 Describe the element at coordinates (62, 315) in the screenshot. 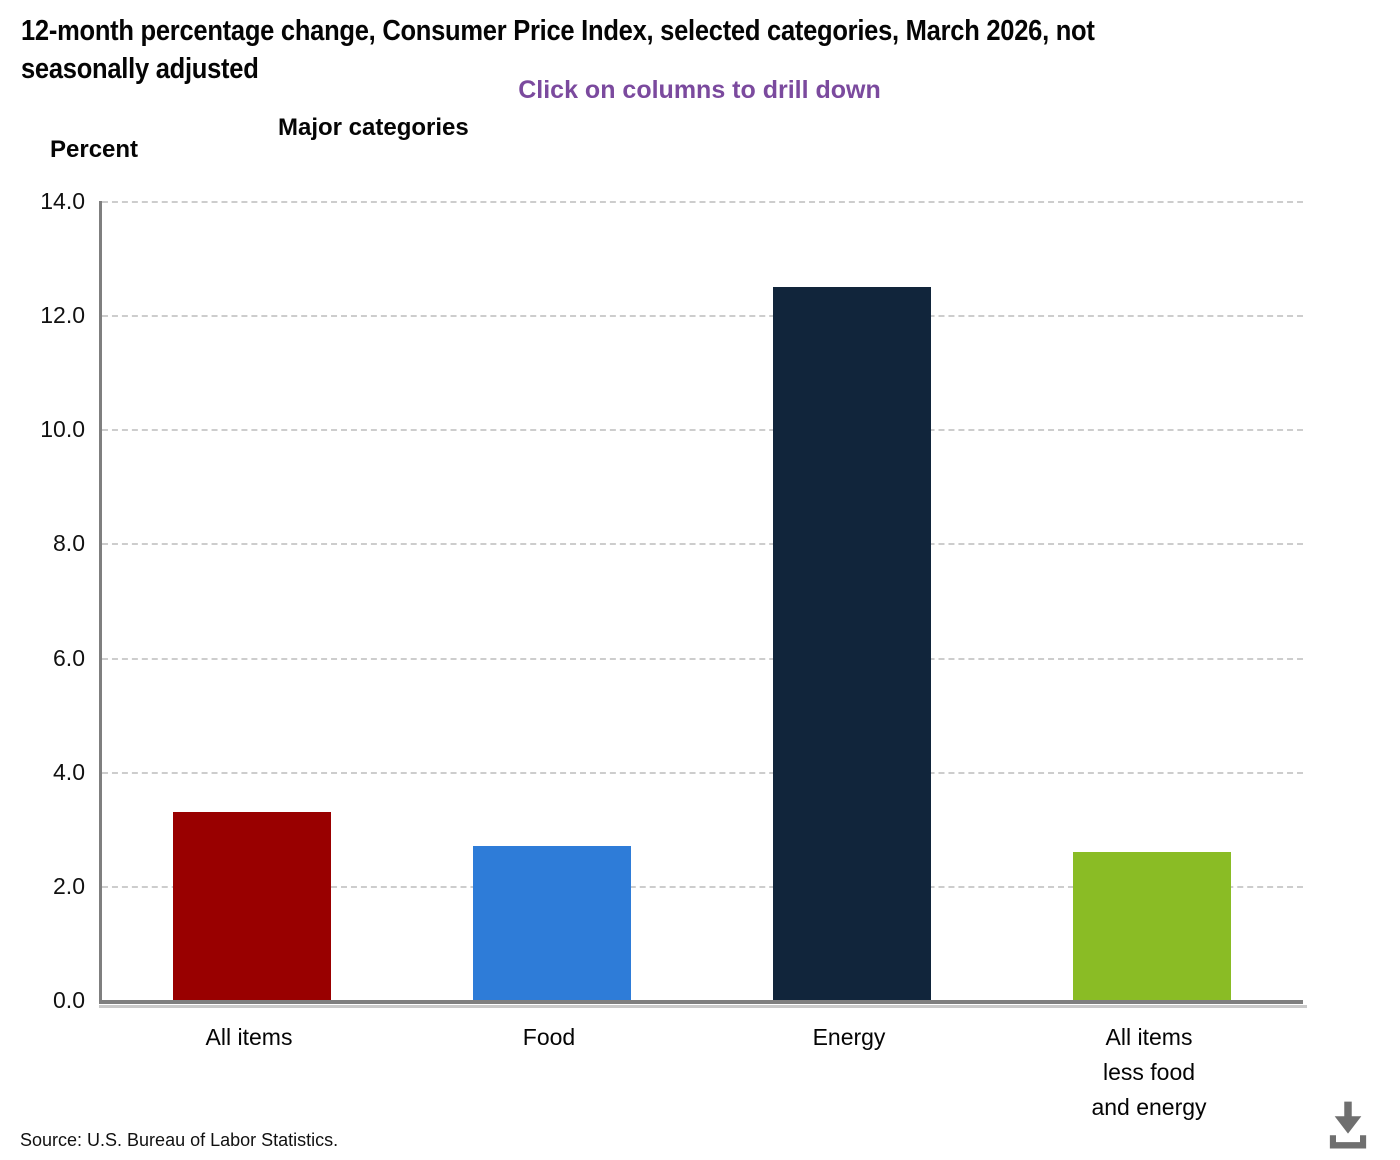

I see `y-tick-label-12: 12.0` at that location.